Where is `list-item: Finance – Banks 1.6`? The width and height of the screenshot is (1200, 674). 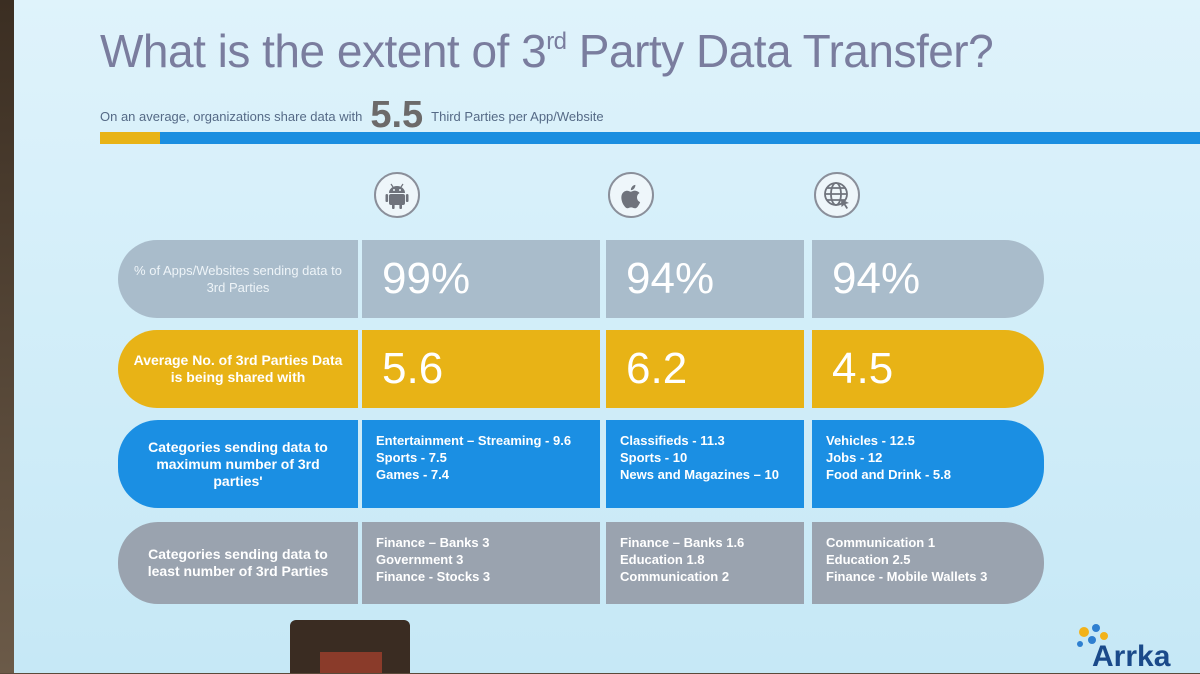 list-item: Finance – Banks 1.6 is located at coordinates (682, 542).